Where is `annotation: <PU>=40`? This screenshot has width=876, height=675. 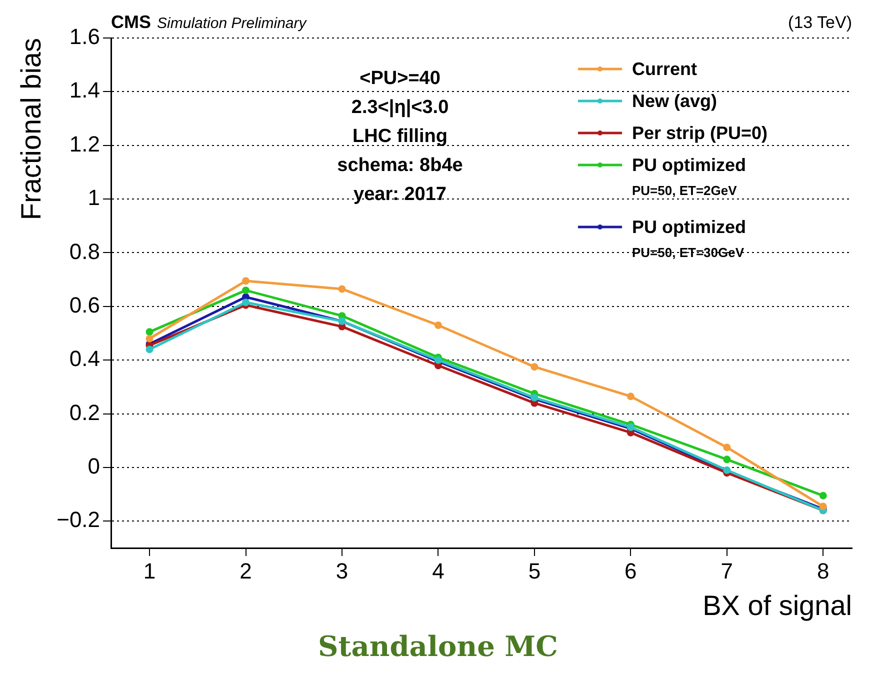 annotation: <PU>=40 is located at coordinates (400, 78).